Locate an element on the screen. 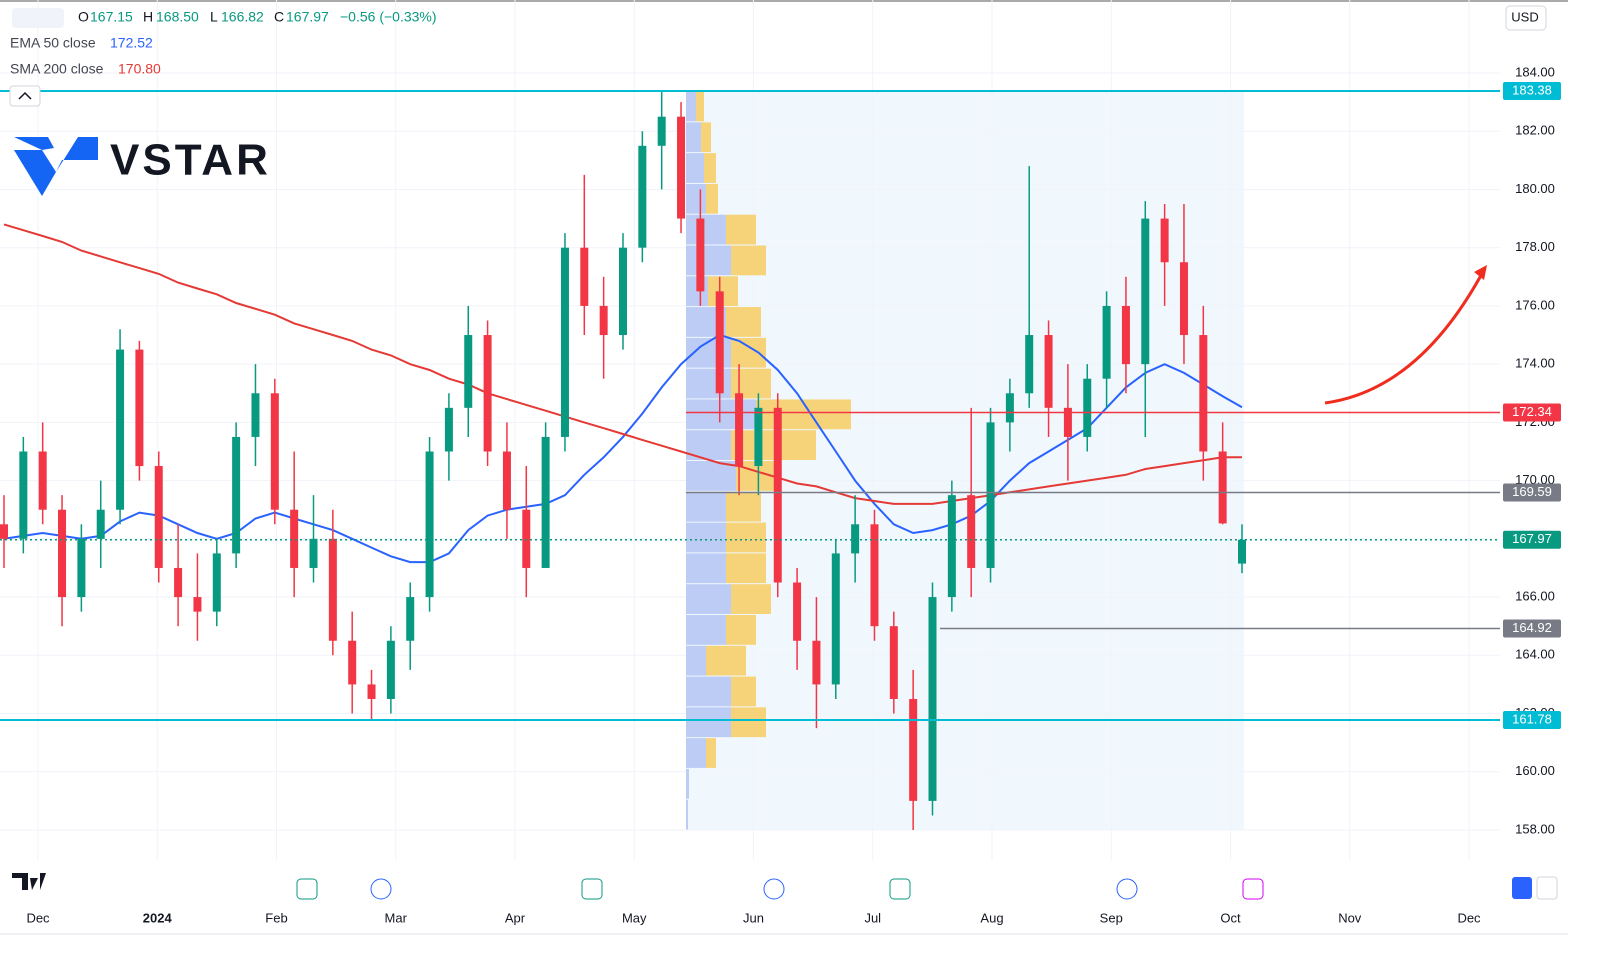  level-label: 161.78 is located at coordinates (1532, 718).